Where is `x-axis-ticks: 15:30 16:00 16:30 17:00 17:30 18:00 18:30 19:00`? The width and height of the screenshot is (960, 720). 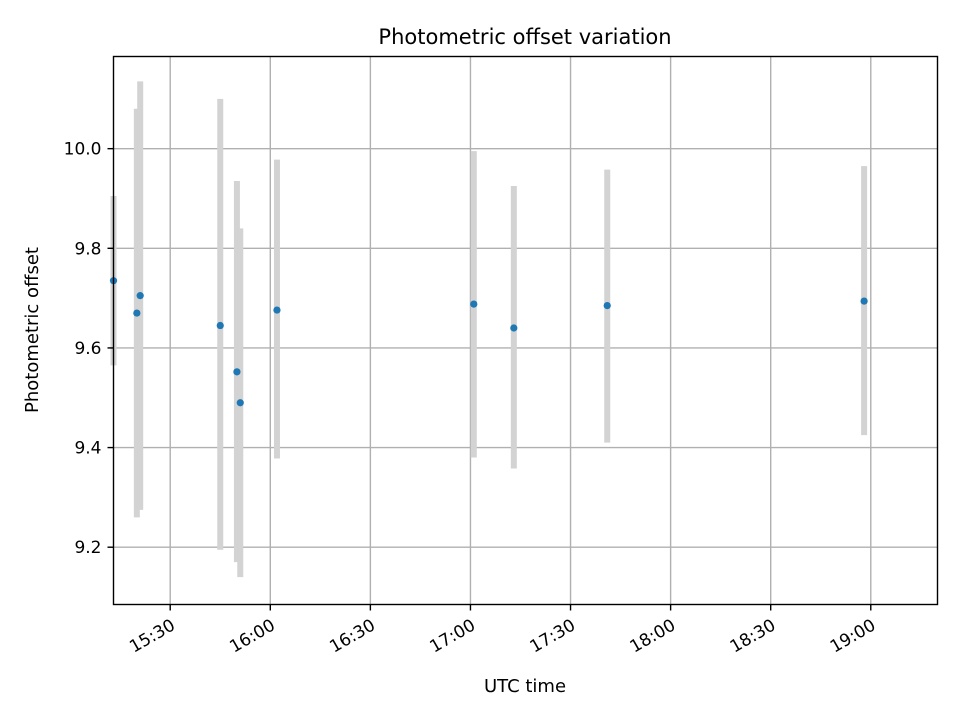 x-axis-ticks: 15:30 16:00 16:30 17:00 17:30 18:00 18:30 19:00 is located at coordinates (502, 631).